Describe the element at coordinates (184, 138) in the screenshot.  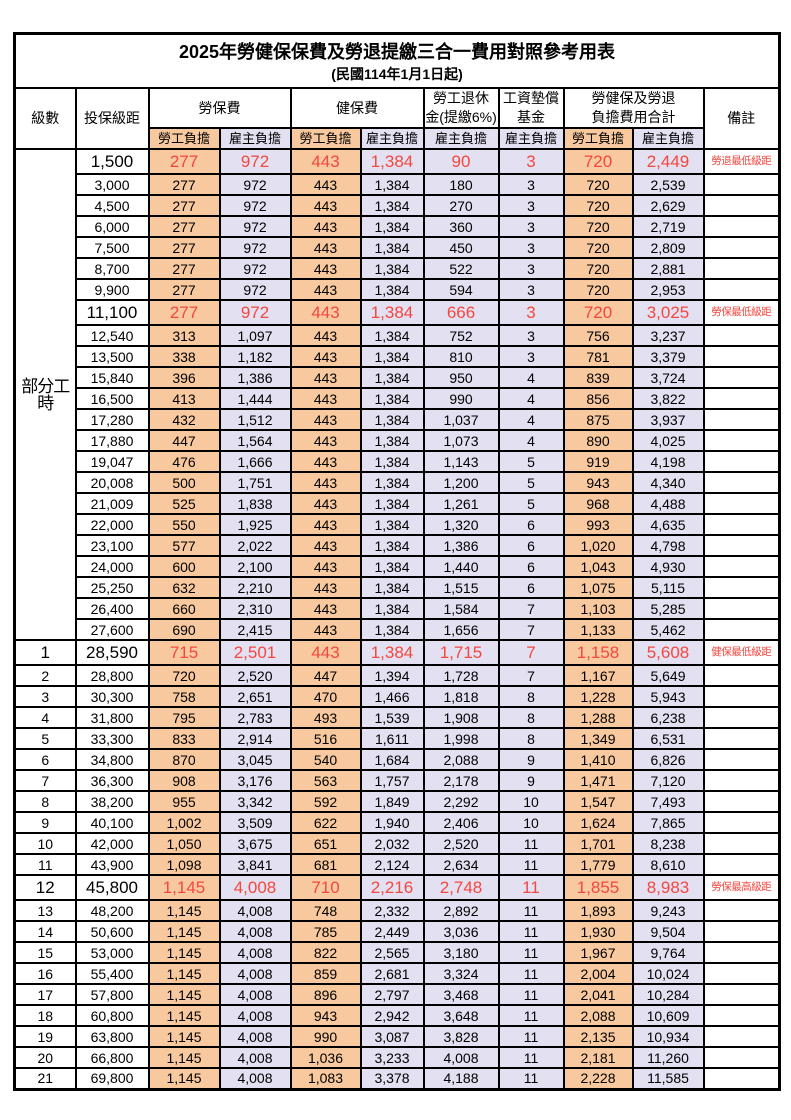
I see `subheader-labor-employee-share: 勞工負擔` at that location.